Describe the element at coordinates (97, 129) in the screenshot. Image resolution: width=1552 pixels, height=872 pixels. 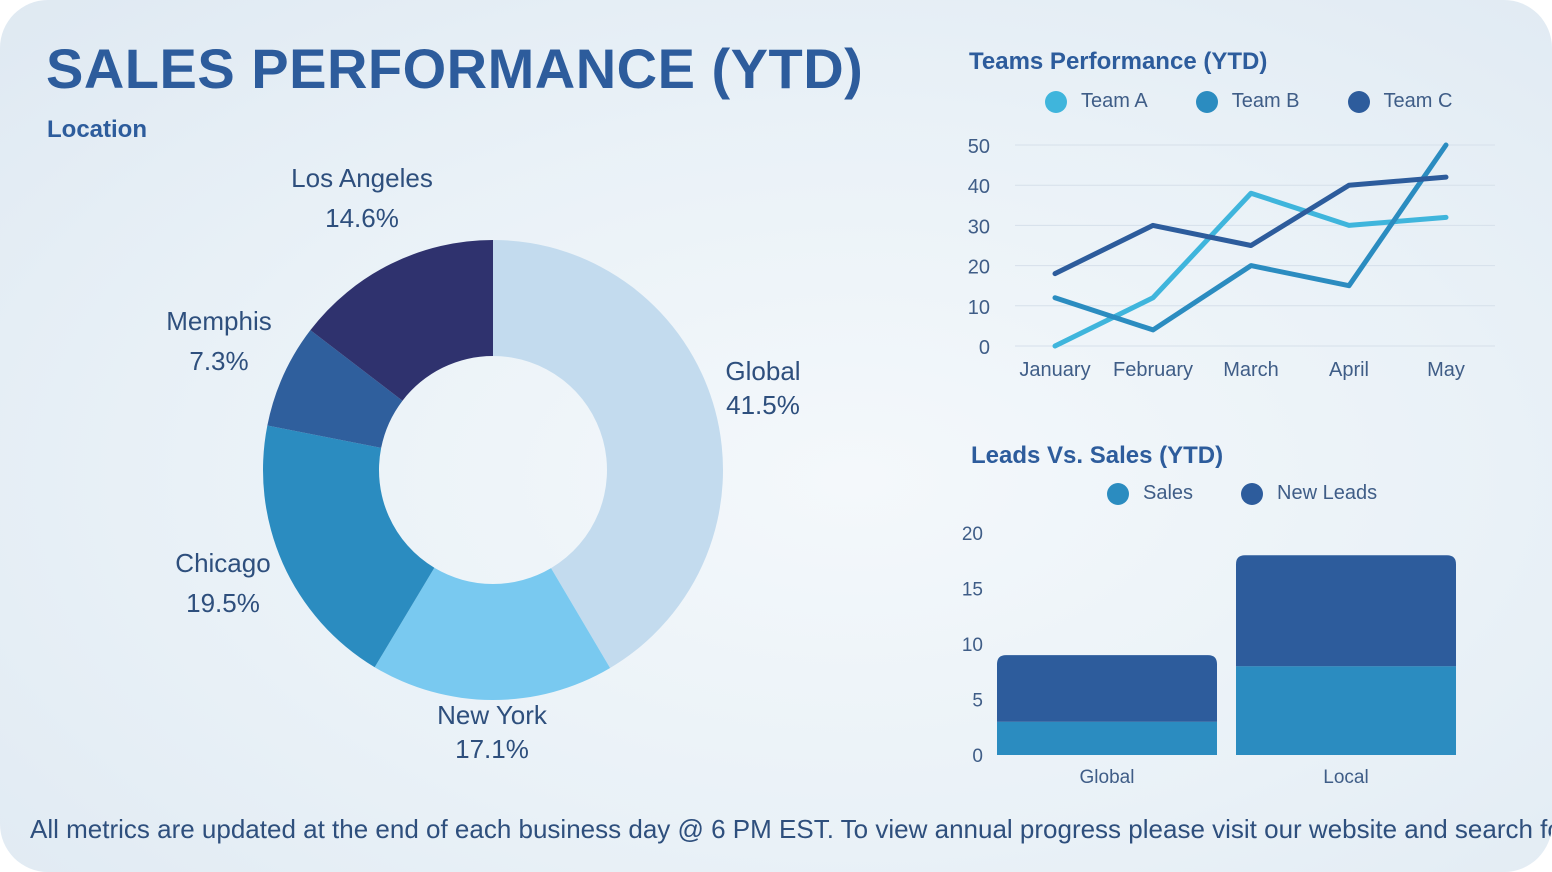
I see `location-chart-title: Location` at that location.